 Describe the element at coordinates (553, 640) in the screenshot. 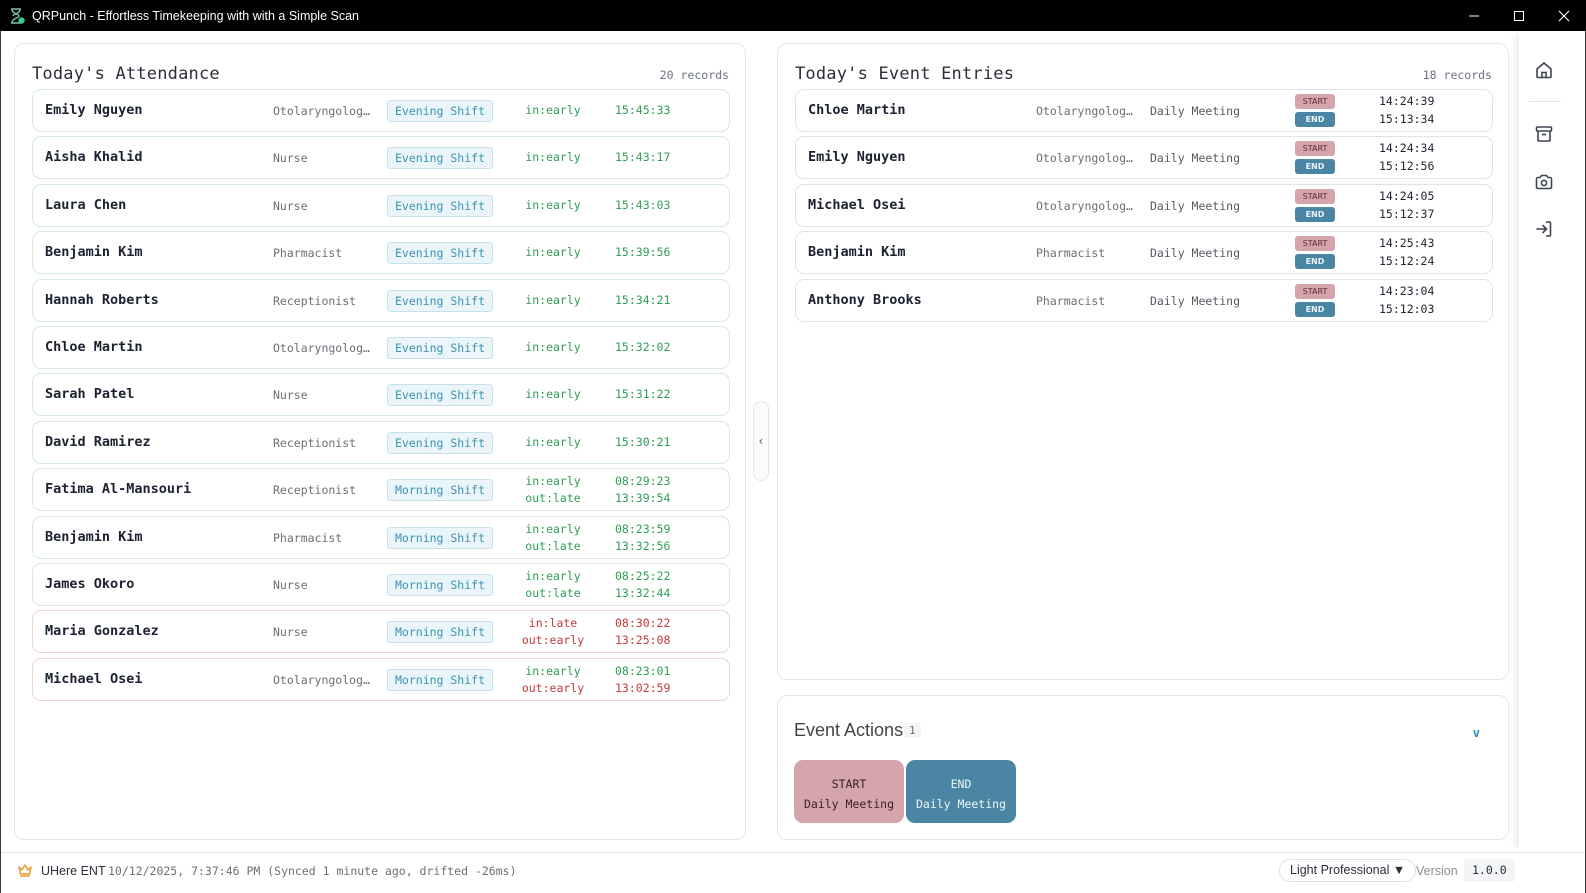

I see `check-out-status: out:early` at that location.